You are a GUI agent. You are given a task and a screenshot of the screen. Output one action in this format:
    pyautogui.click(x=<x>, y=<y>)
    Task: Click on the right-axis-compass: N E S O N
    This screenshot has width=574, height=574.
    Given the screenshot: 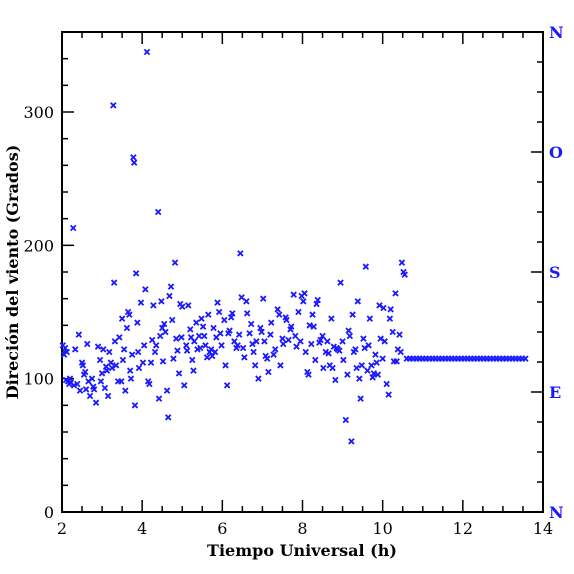 What is the action you would take?
    pyautogui.click(x=547, y=272)
    